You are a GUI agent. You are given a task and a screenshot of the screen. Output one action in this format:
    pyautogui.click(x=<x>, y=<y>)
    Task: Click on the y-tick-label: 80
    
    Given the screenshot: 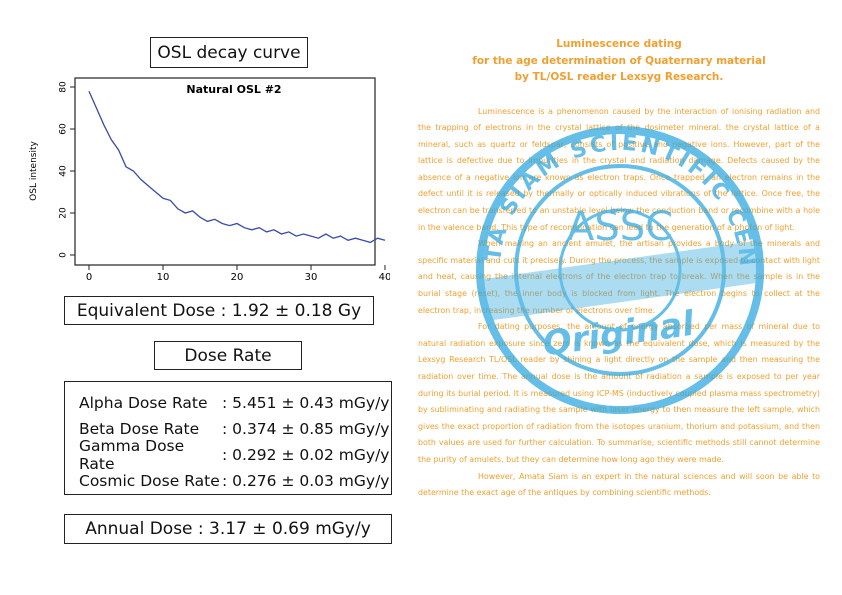 What is the action you would take?
    pyautogui.click(x=64, y=87)
    